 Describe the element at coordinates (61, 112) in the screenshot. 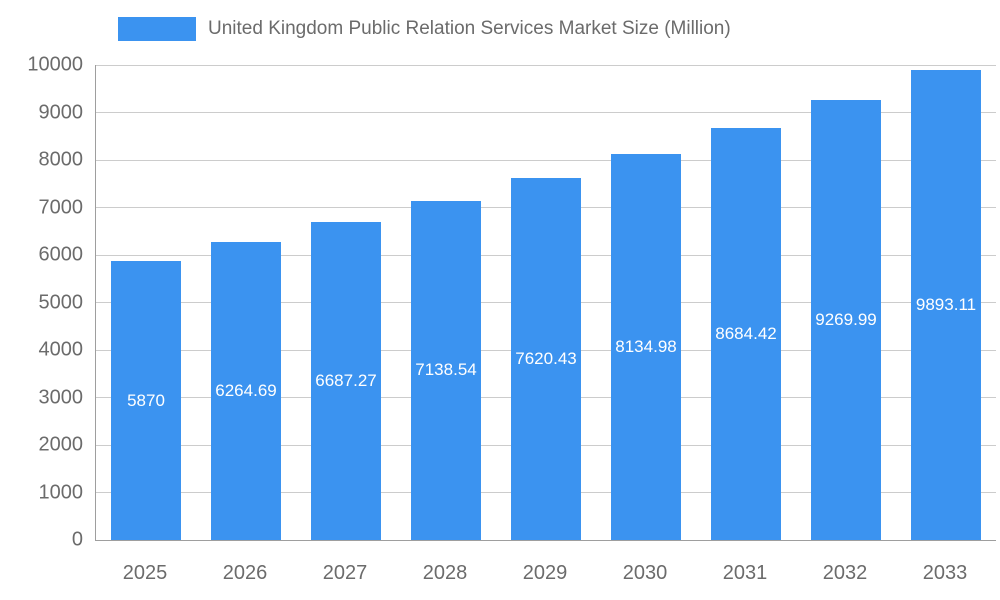

I see `y-axis-tick-label: 9000` at that location.